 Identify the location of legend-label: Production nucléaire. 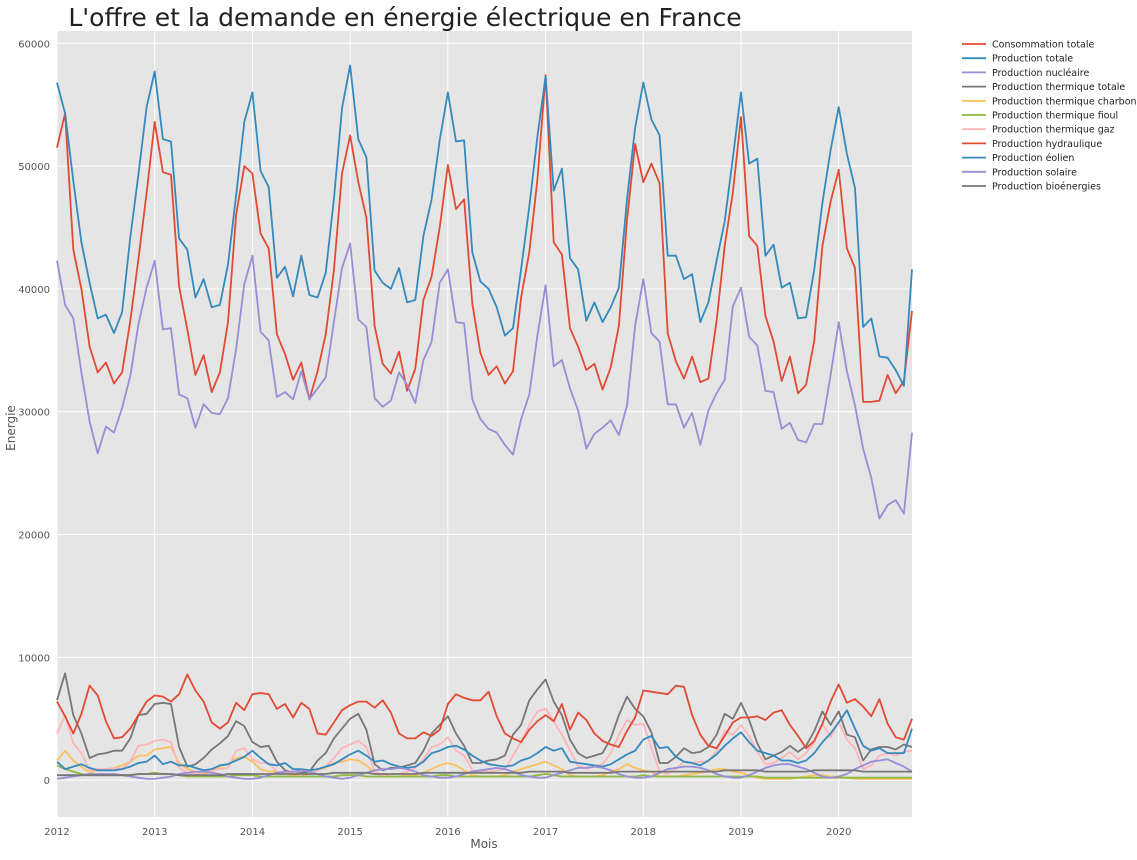
(1040, 73).